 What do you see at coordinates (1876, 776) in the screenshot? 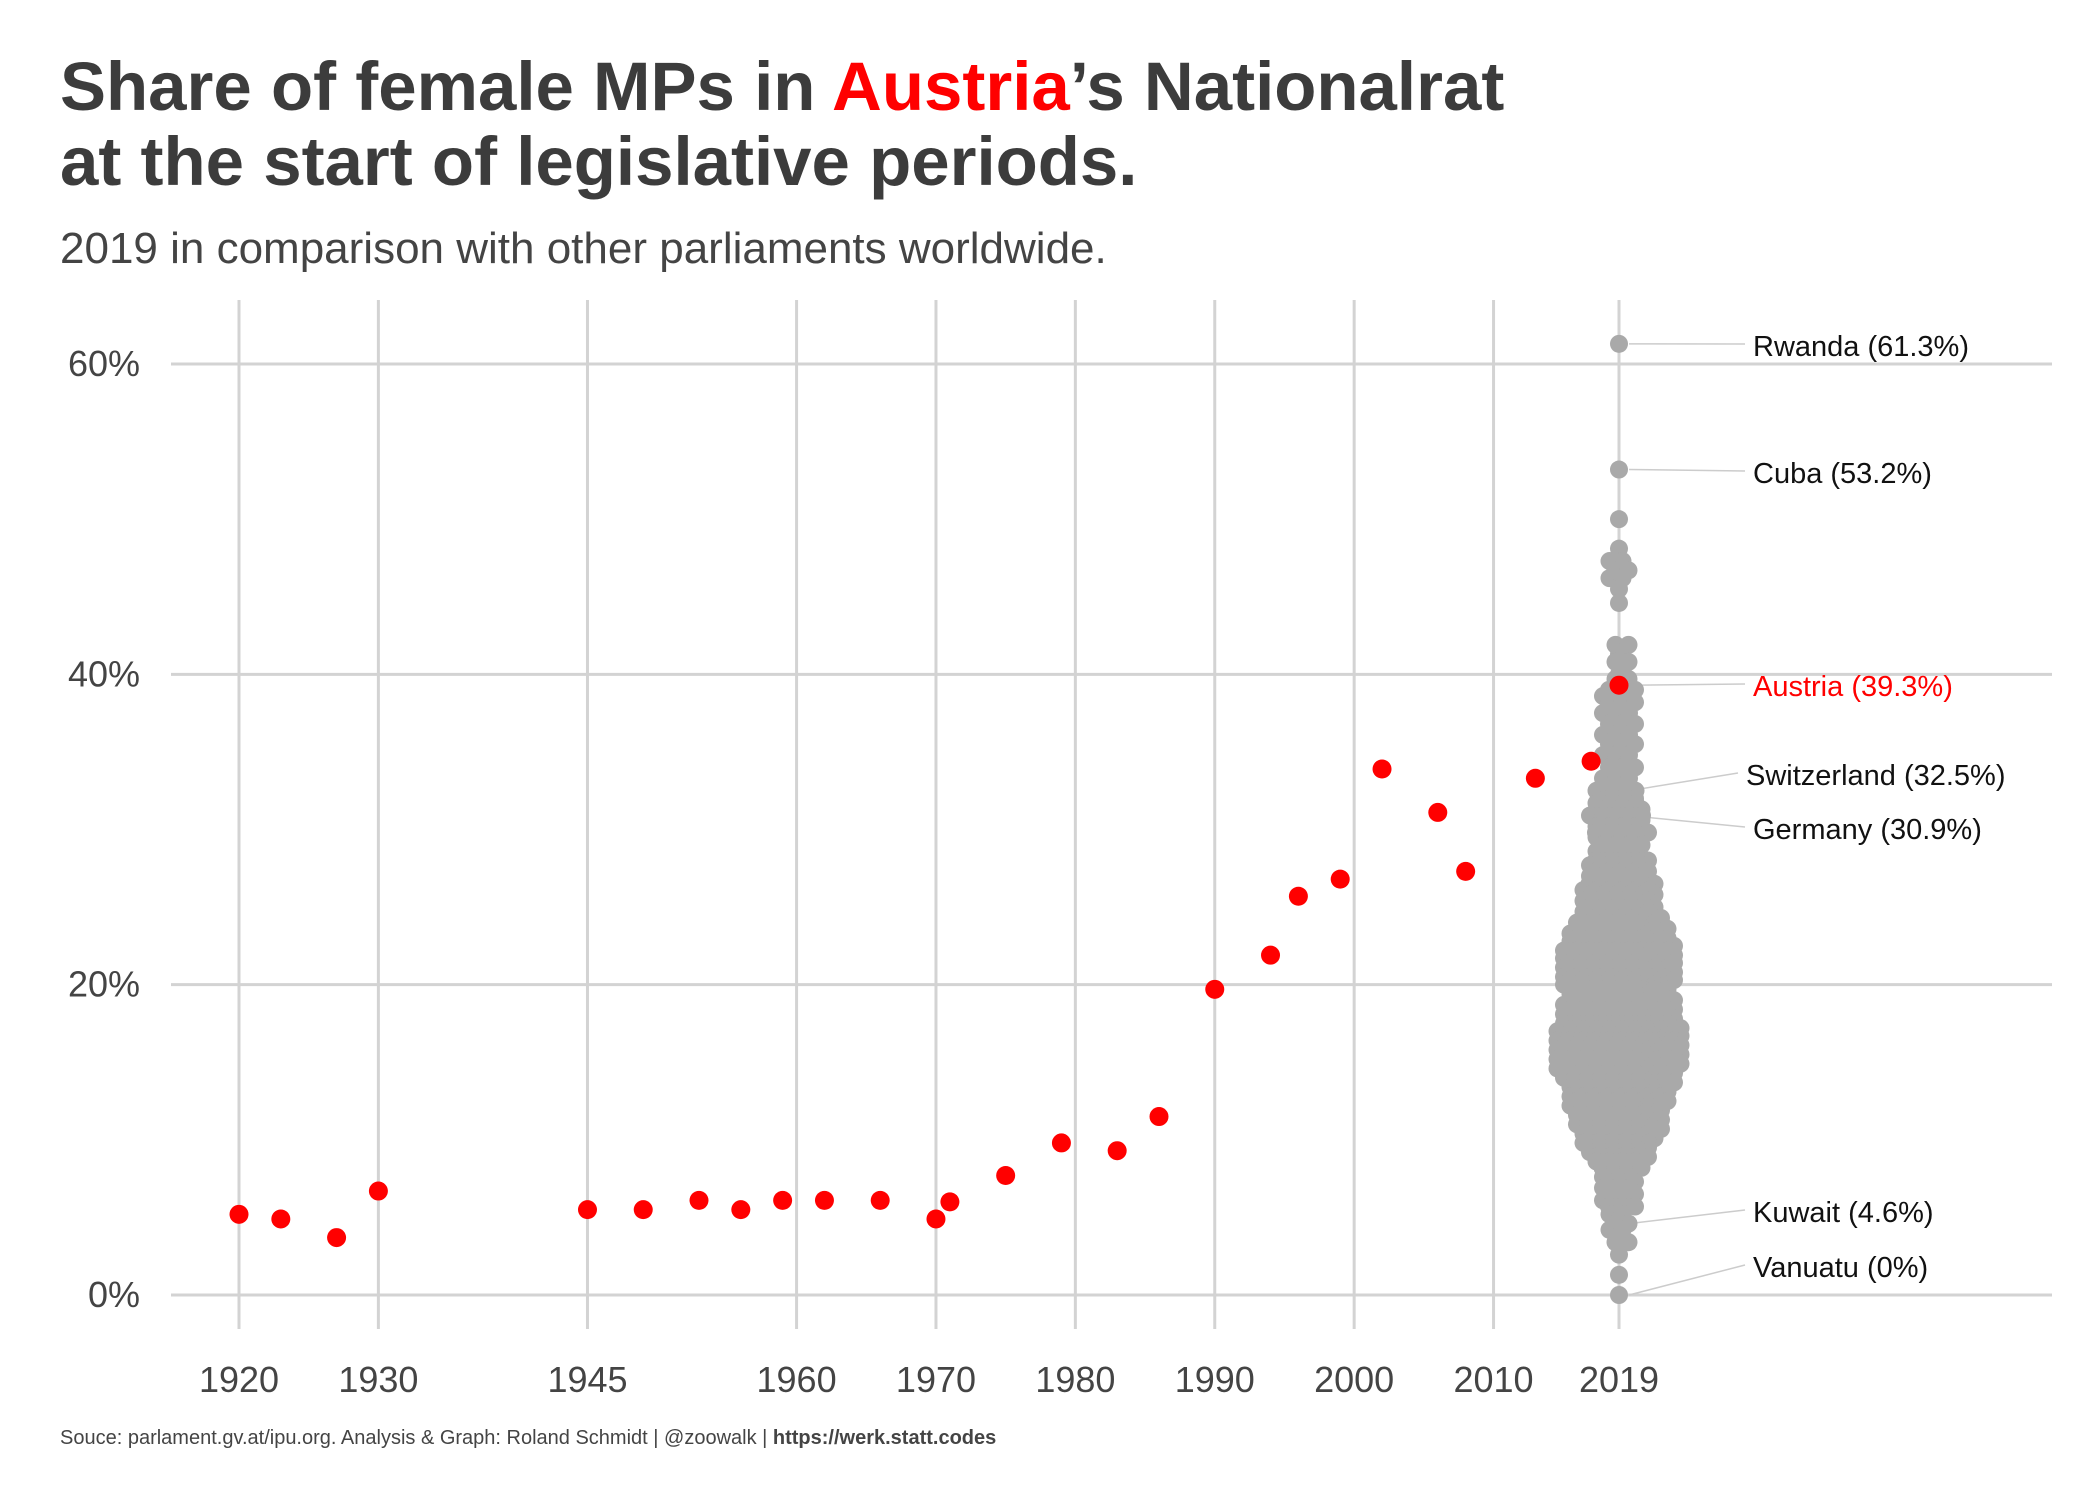
I see `annotation-label: Switzerland (32.5%)` at bounding box center [1876, 776].